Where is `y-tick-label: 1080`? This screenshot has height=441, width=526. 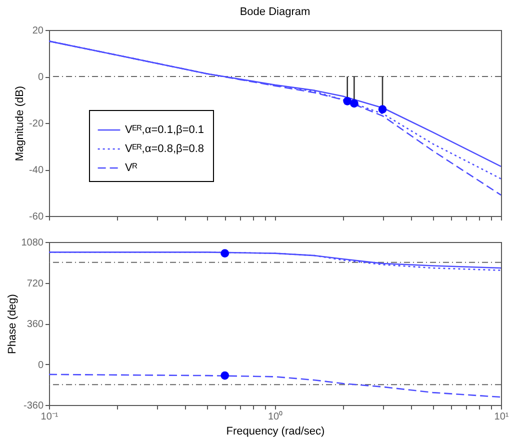 y-tick-label: 1080 is located at coordinates (32, 243).